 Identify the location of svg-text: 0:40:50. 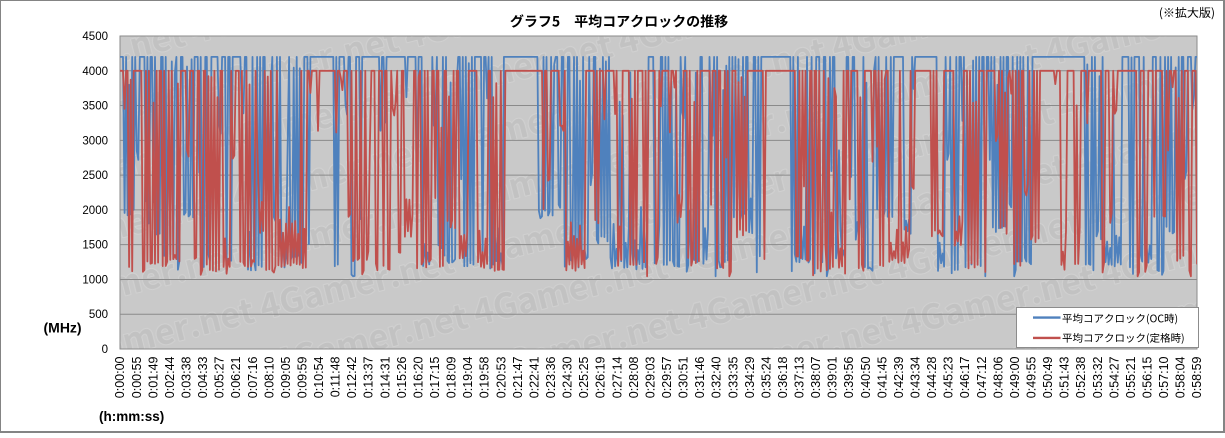
(866, 377).